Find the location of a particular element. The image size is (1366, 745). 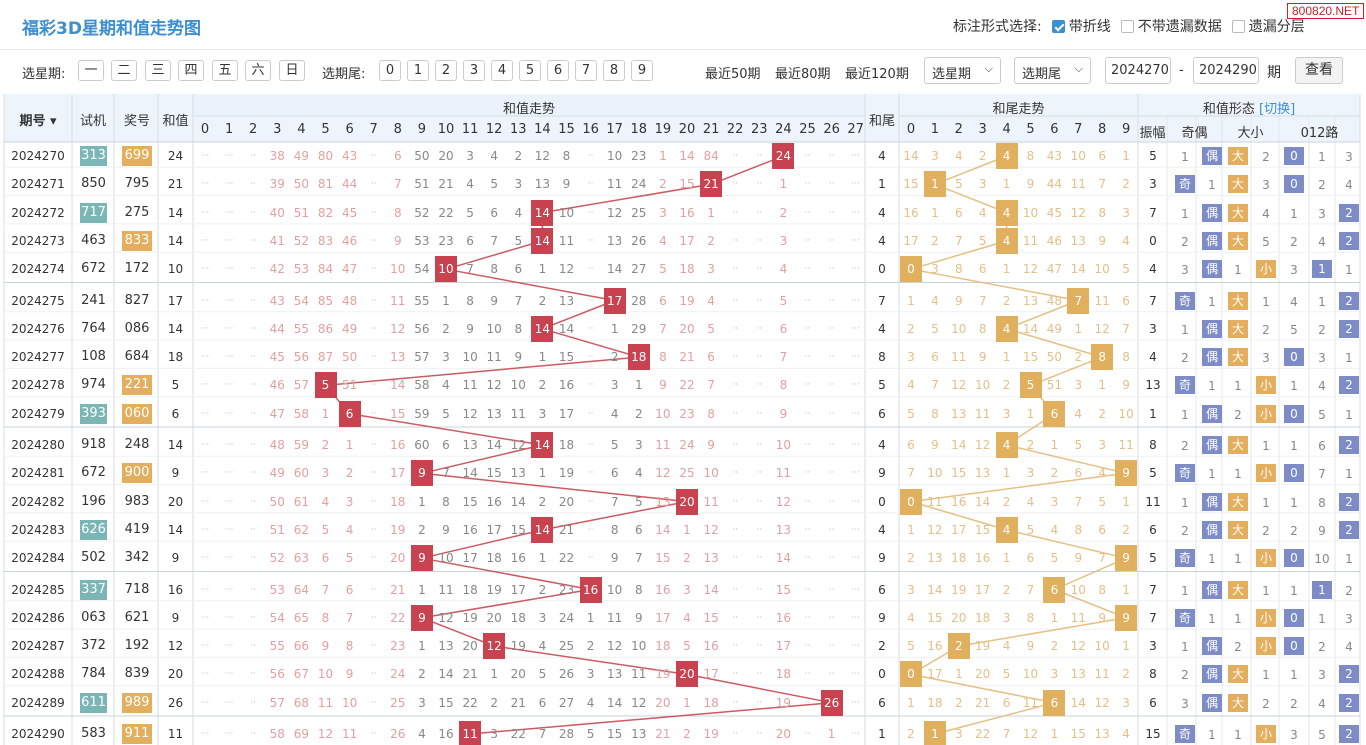

sum-missing-cell: 6 is located at coordinates (663, 300).